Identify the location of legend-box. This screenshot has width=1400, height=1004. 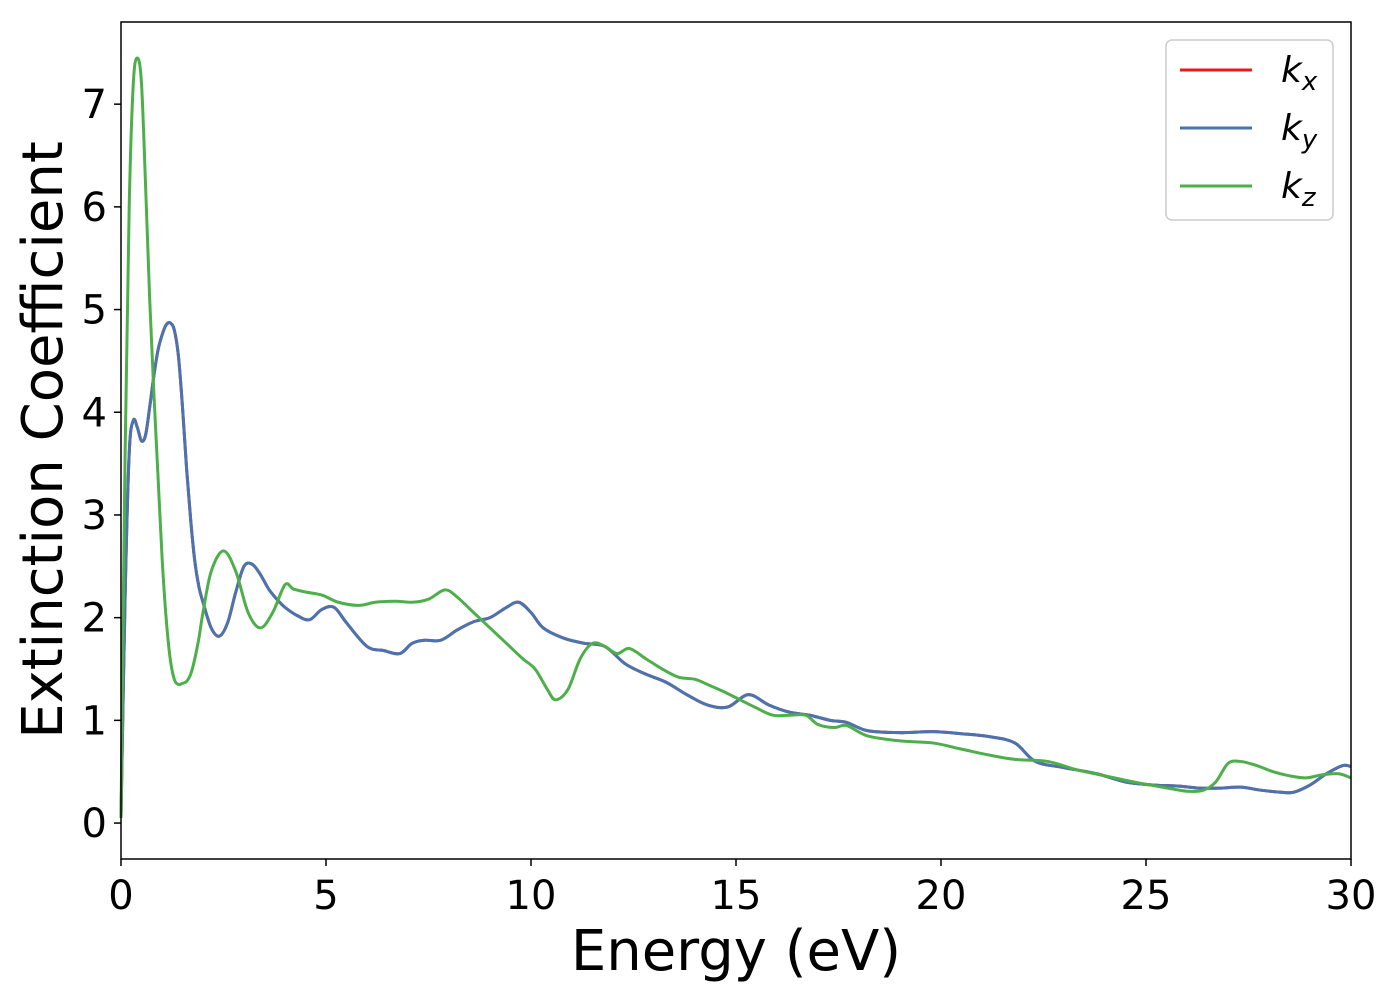
(1249, 130).